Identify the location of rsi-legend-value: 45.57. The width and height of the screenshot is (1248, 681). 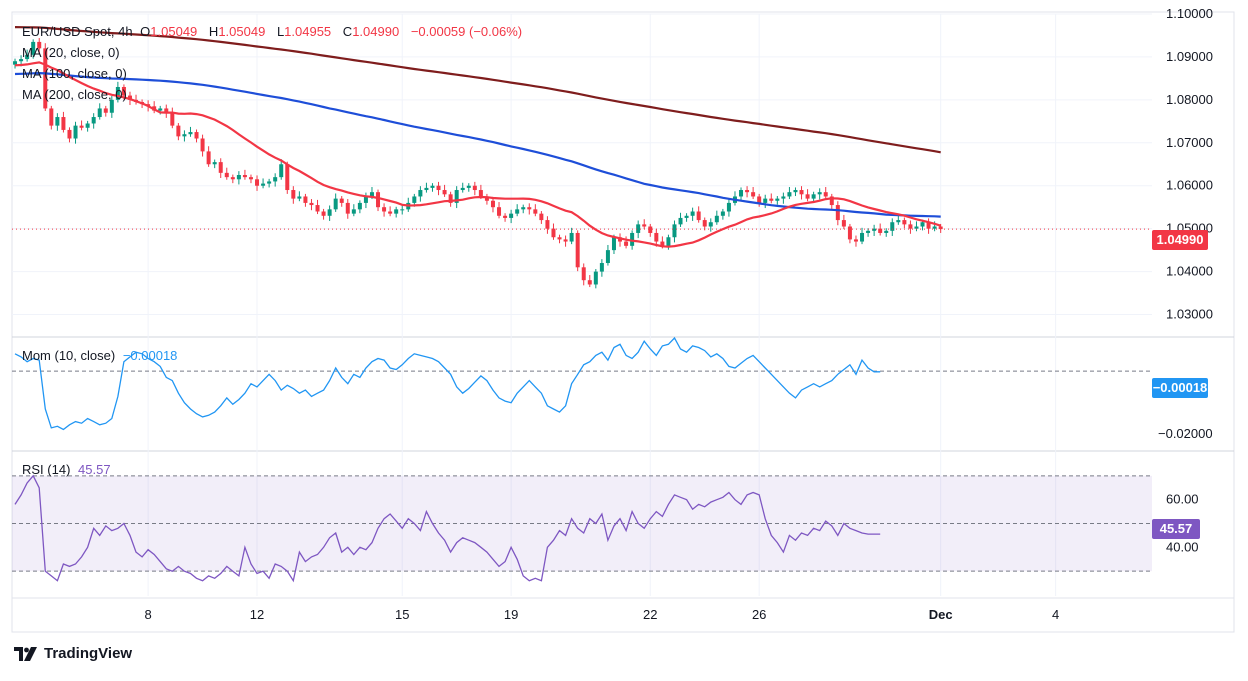
(94, 469).